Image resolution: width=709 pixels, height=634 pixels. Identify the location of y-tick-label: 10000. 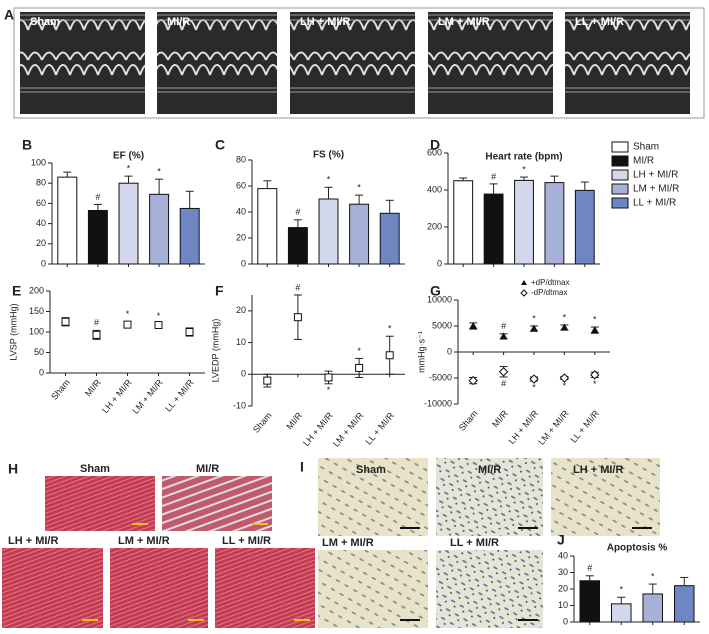
(439, 299).